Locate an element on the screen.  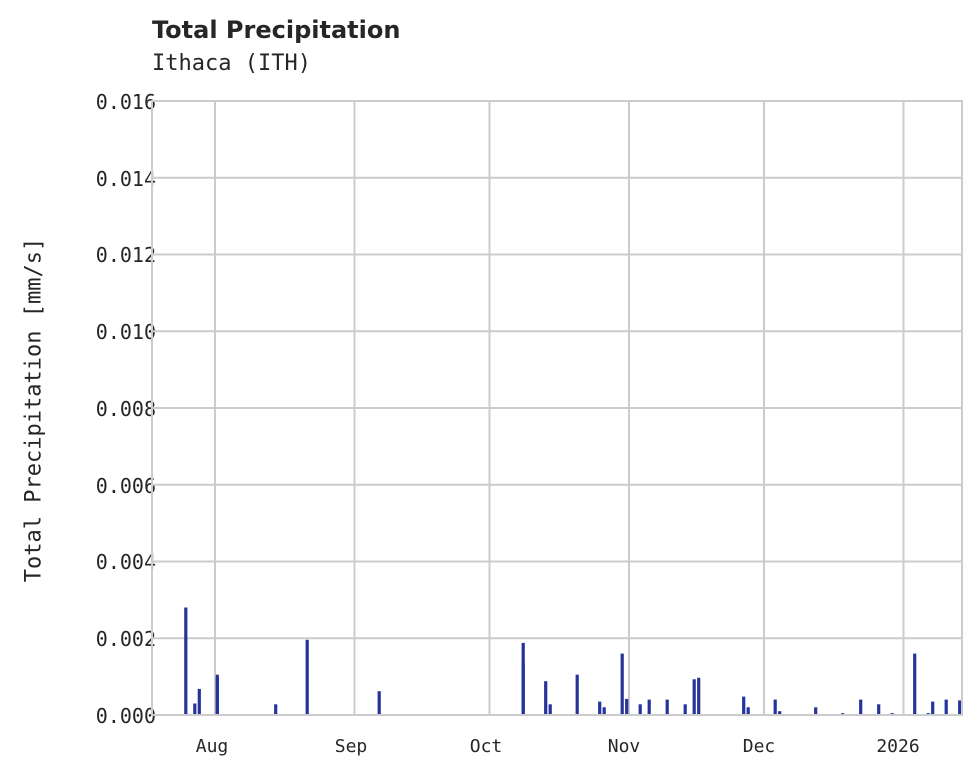
x-tick: Nov is located at coordinates (624, 746).